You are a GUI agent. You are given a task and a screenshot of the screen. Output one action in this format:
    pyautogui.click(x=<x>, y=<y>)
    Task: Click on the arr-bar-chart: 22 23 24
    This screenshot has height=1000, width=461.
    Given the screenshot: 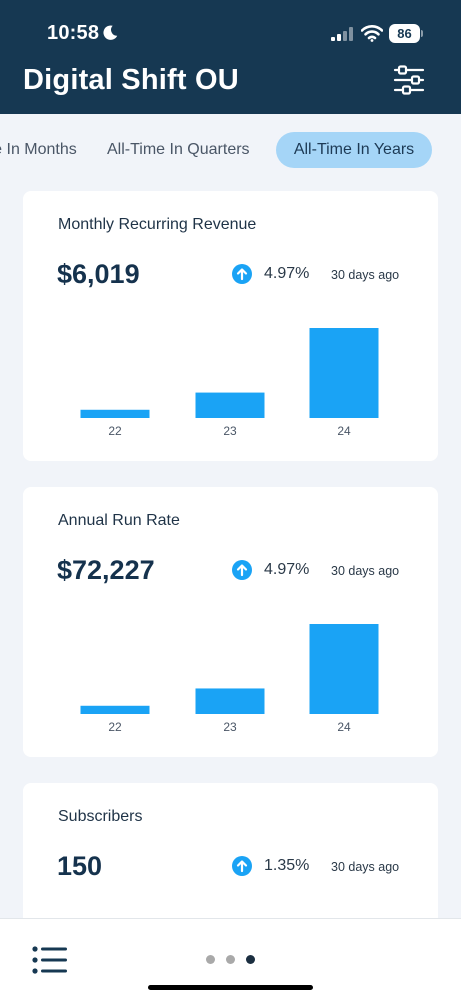 What is the action you would take?
    pyautogui.click(x=229, y=679)
    